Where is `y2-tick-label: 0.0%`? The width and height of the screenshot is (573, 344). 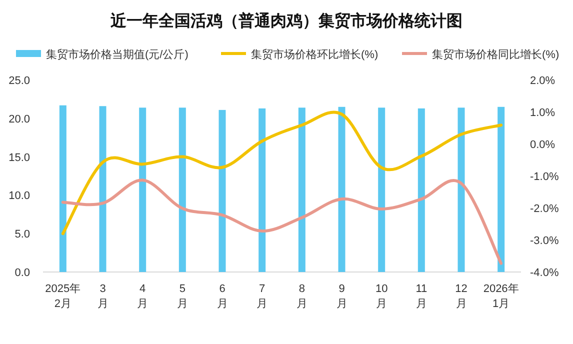
y2-tick-label: 0.0% is located at coordinates (543, 145).